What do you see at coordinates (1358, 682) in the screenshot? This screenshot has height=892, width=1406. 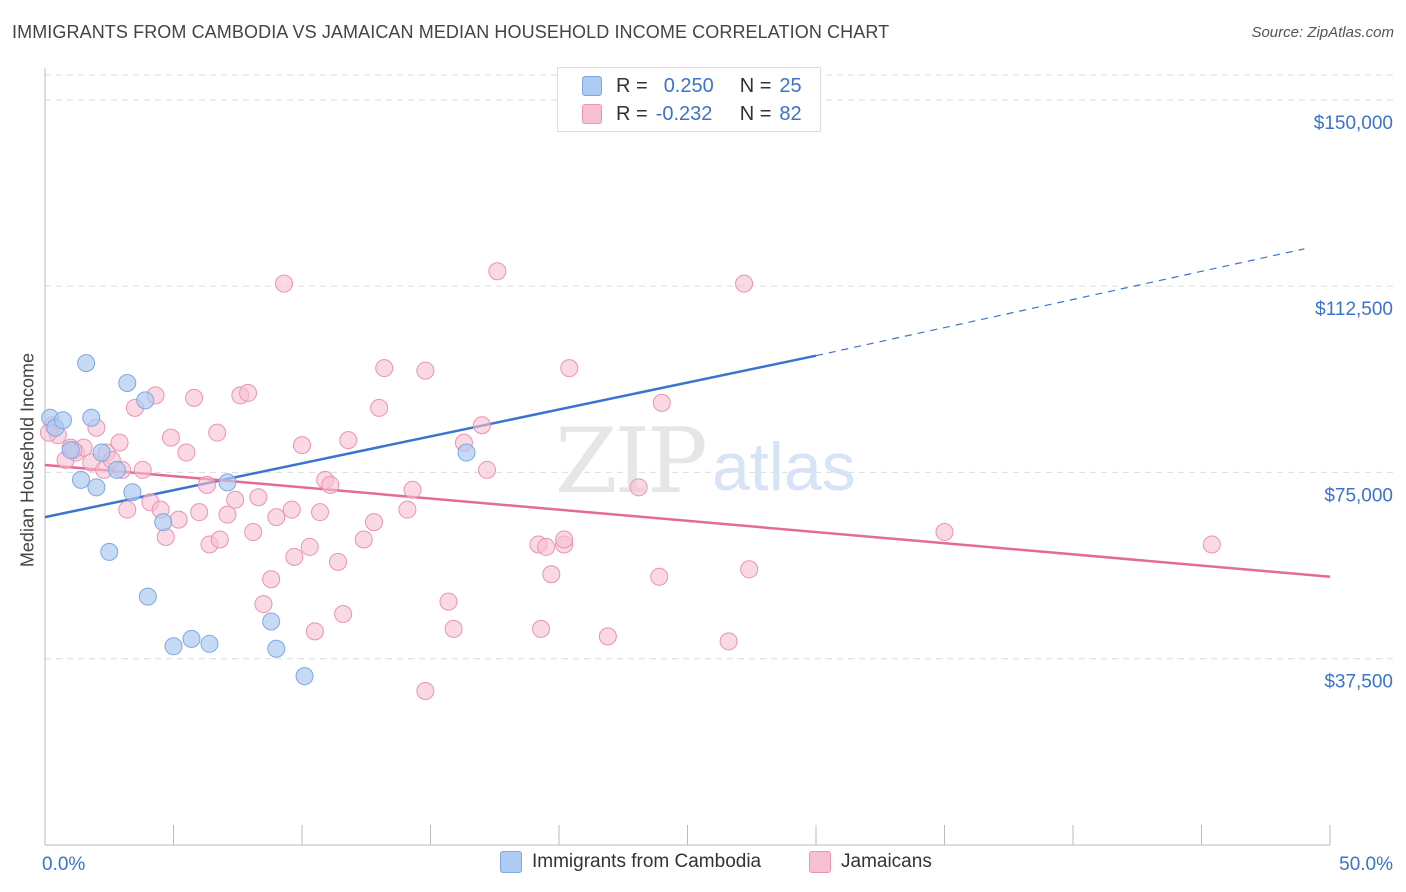 I see `y-tick-label: $37,500` at bounding box center [1358, 682].